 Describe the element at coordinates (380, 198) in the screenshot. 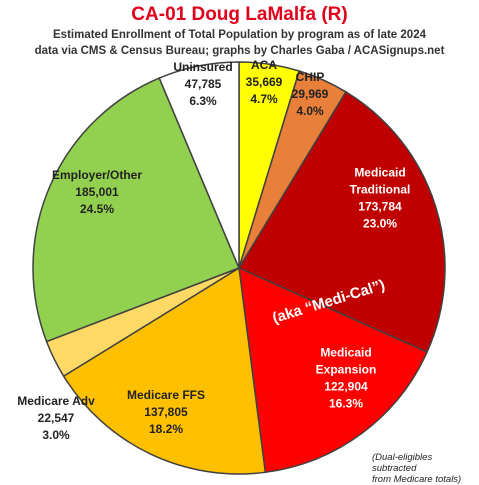

I see `slice-label-medicaid-traditional: Medicaid Traditional 173,784 23.0%` at that location.